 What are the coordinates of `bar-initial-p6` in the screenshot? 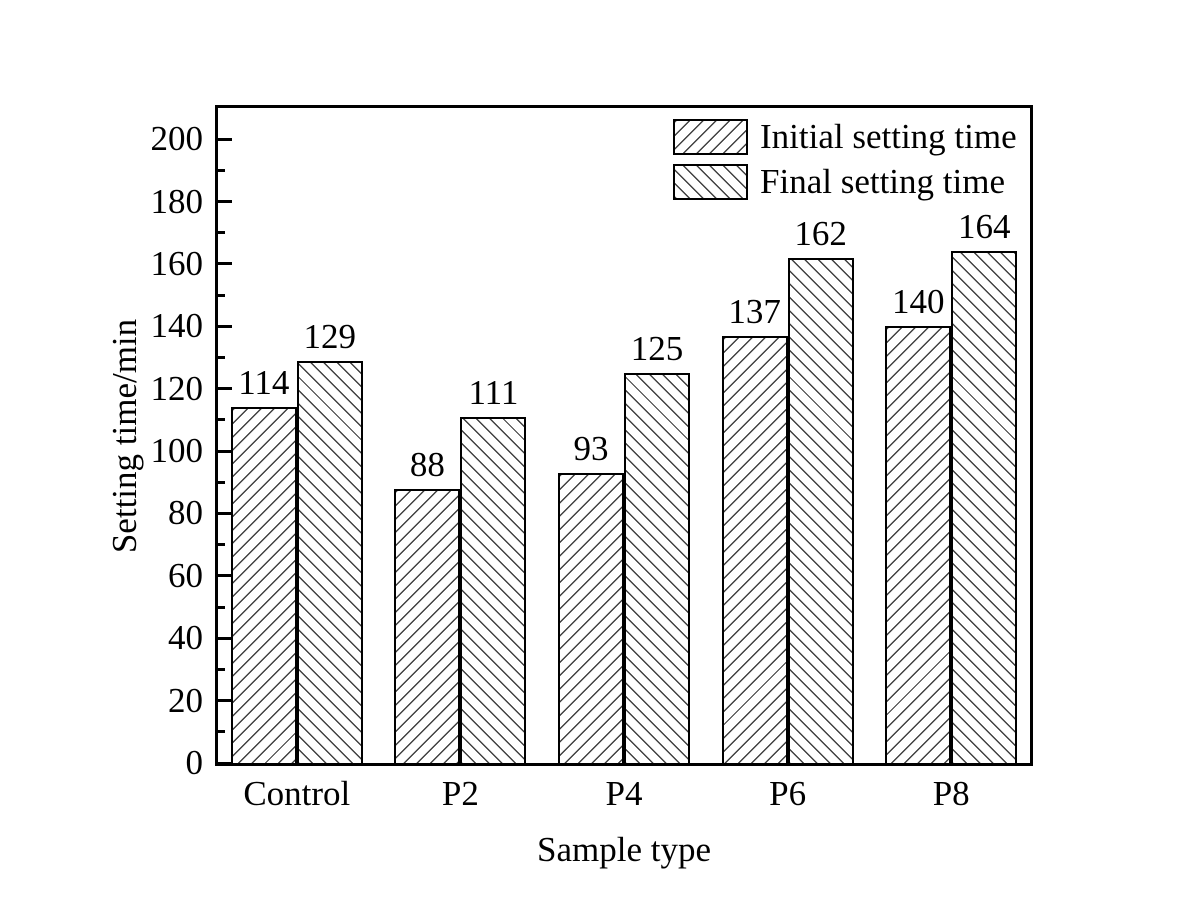 It's located at (754, 550).